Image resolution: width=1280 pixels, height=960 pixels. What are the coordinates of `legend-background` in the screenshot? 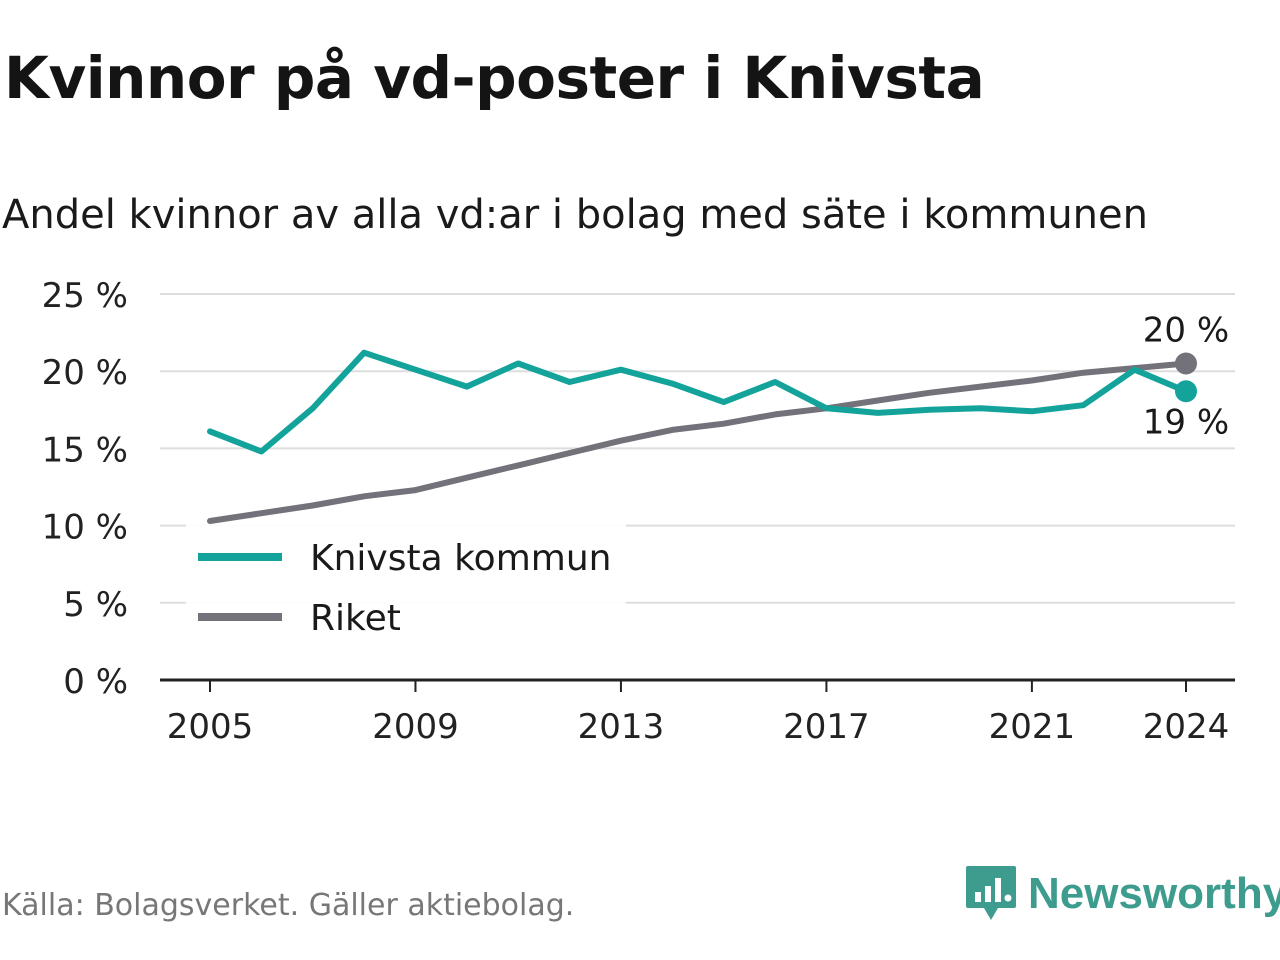 It's located at (406, 588).